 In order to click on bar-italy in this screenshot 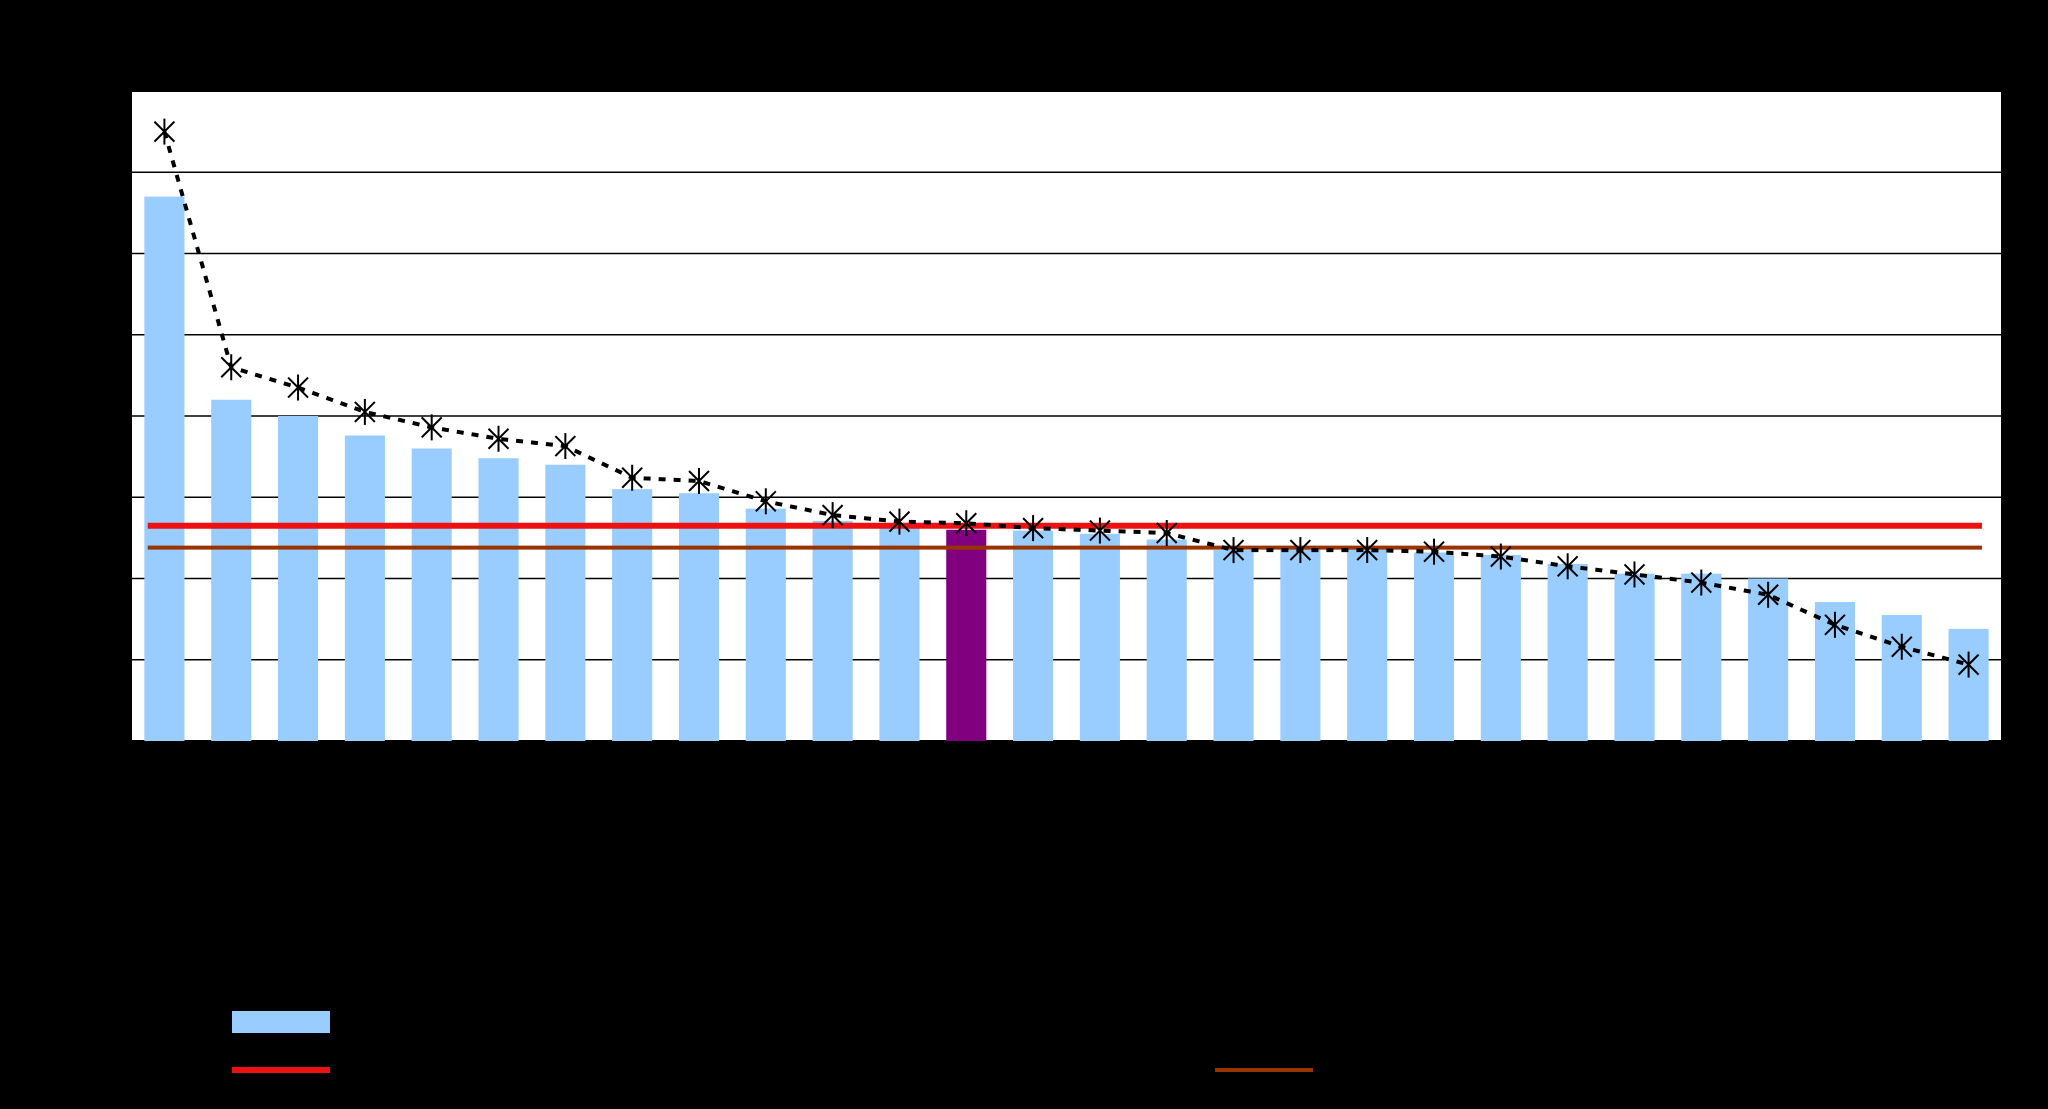, I will do `click(364, 588)`.